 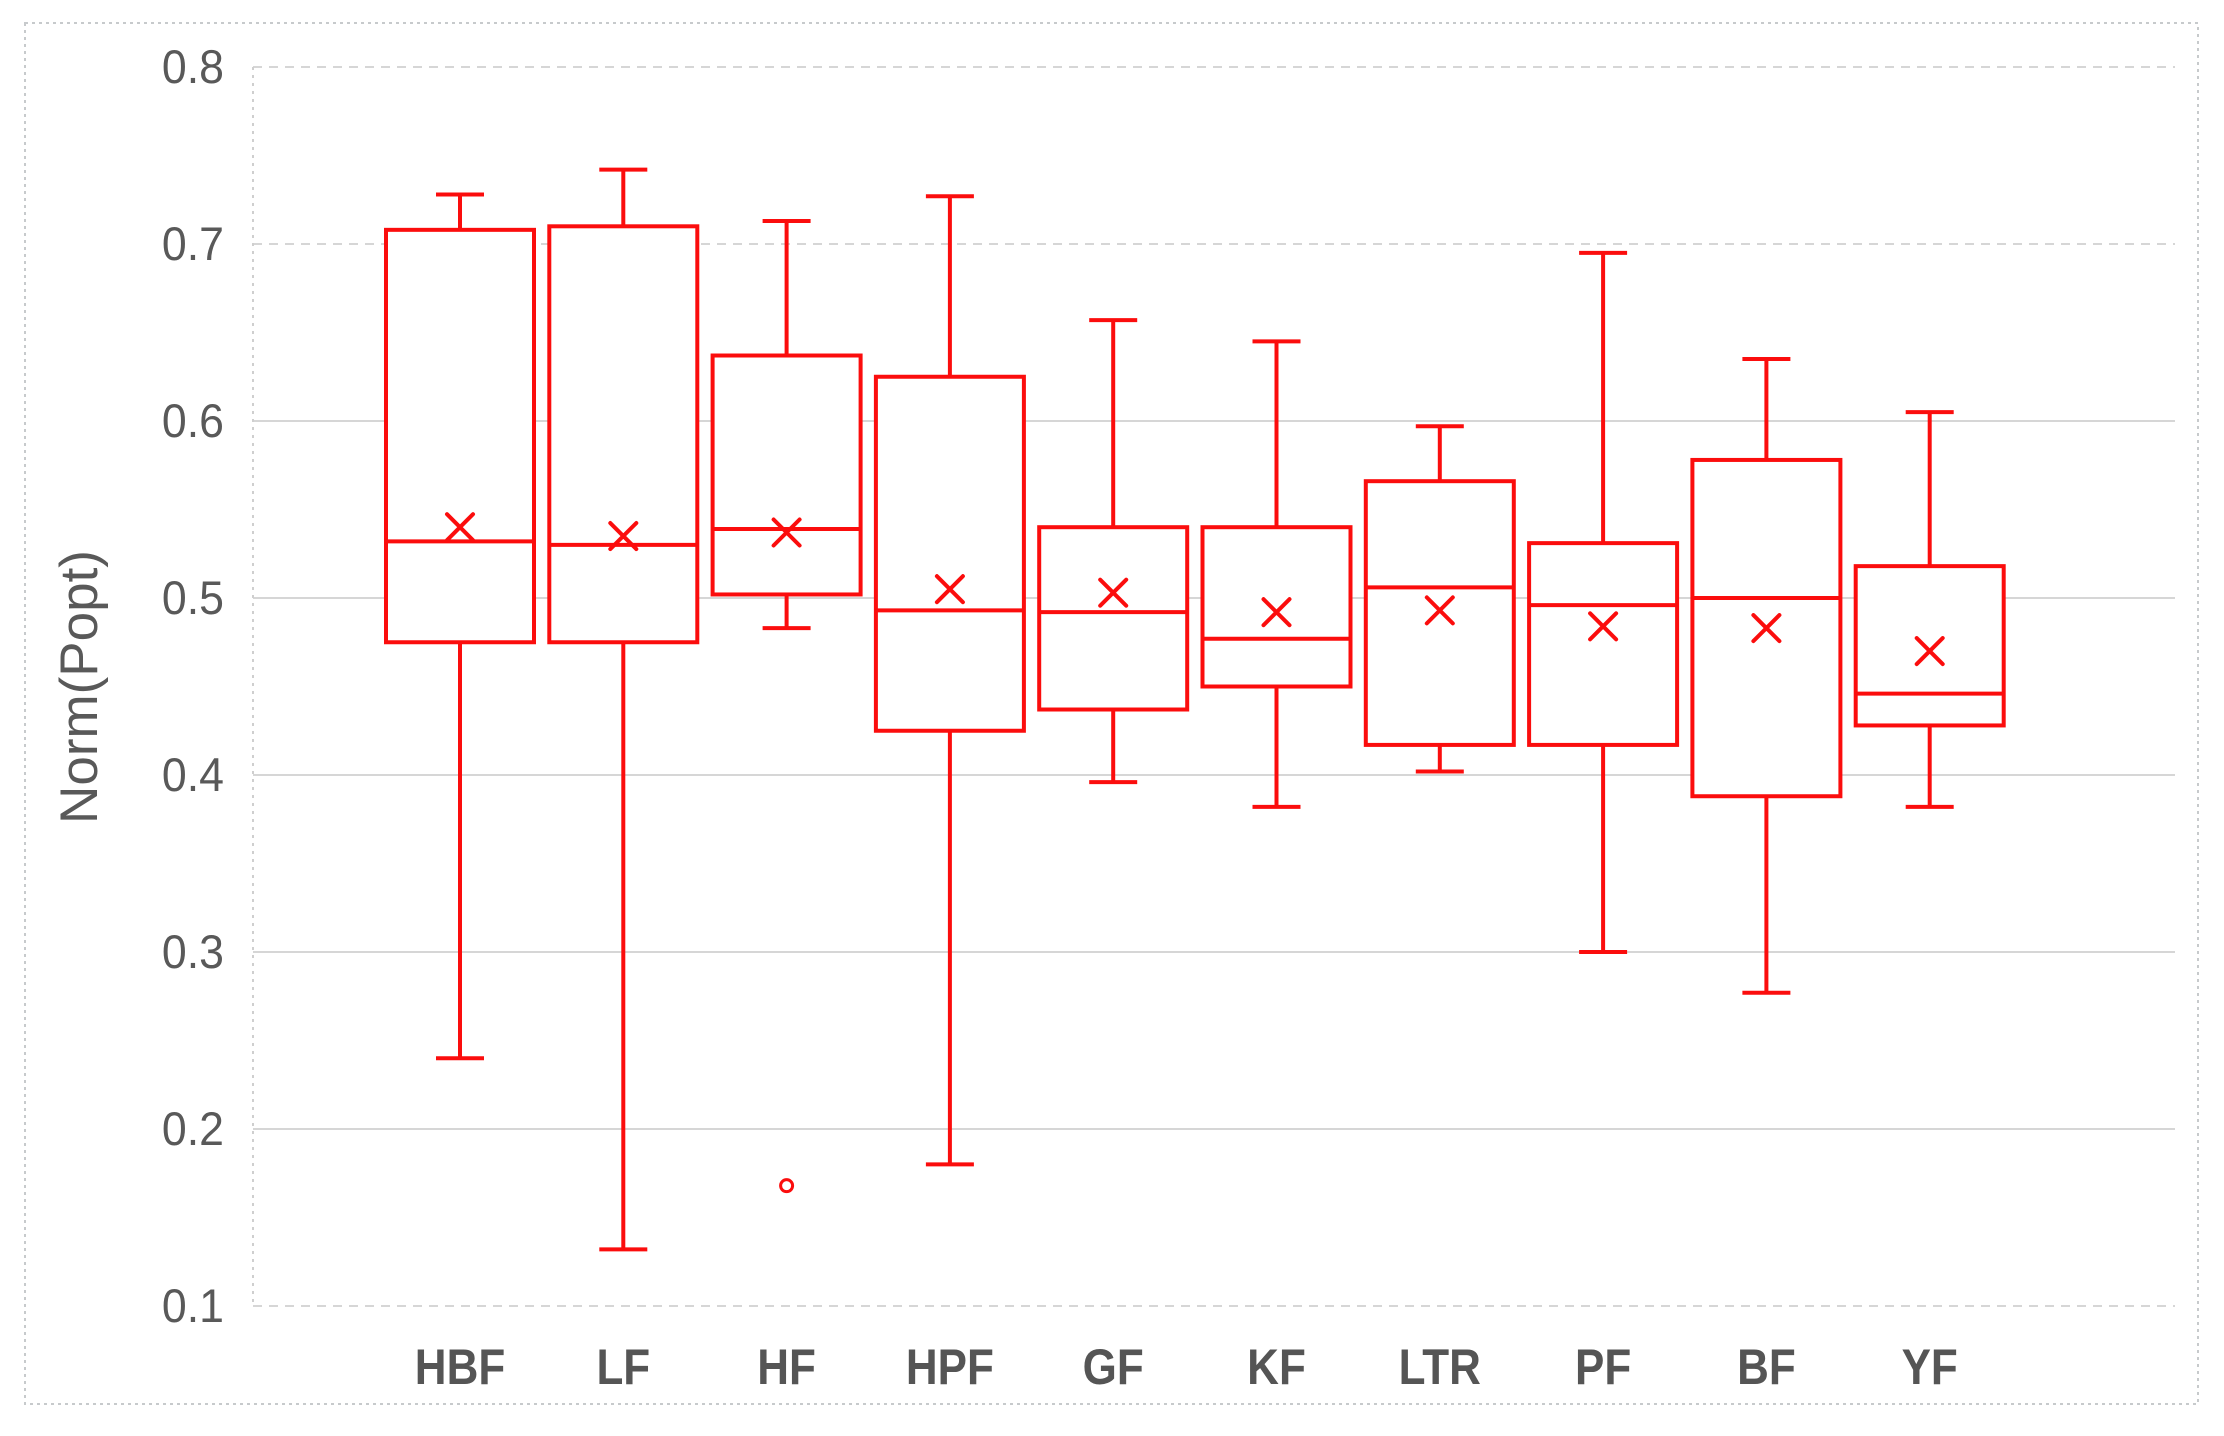 I want to click on x-label-YF: YF, so click(x=1930, y=1366).